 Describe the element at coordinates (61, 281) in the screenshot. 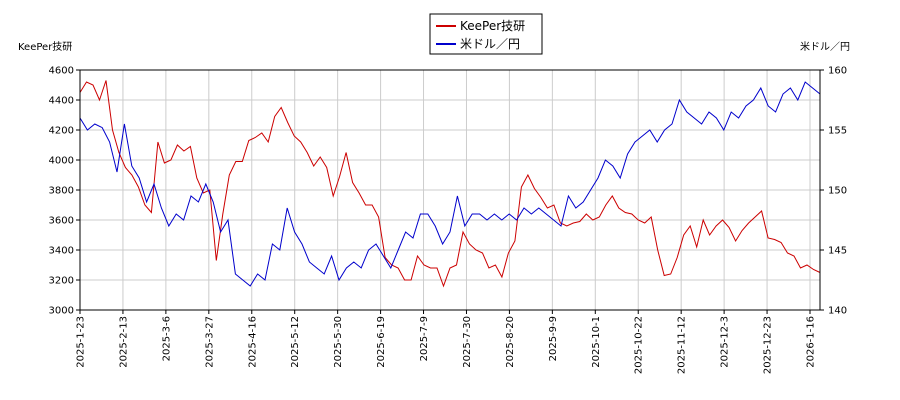

I see `y-left-tick-label: 3200` at that location.